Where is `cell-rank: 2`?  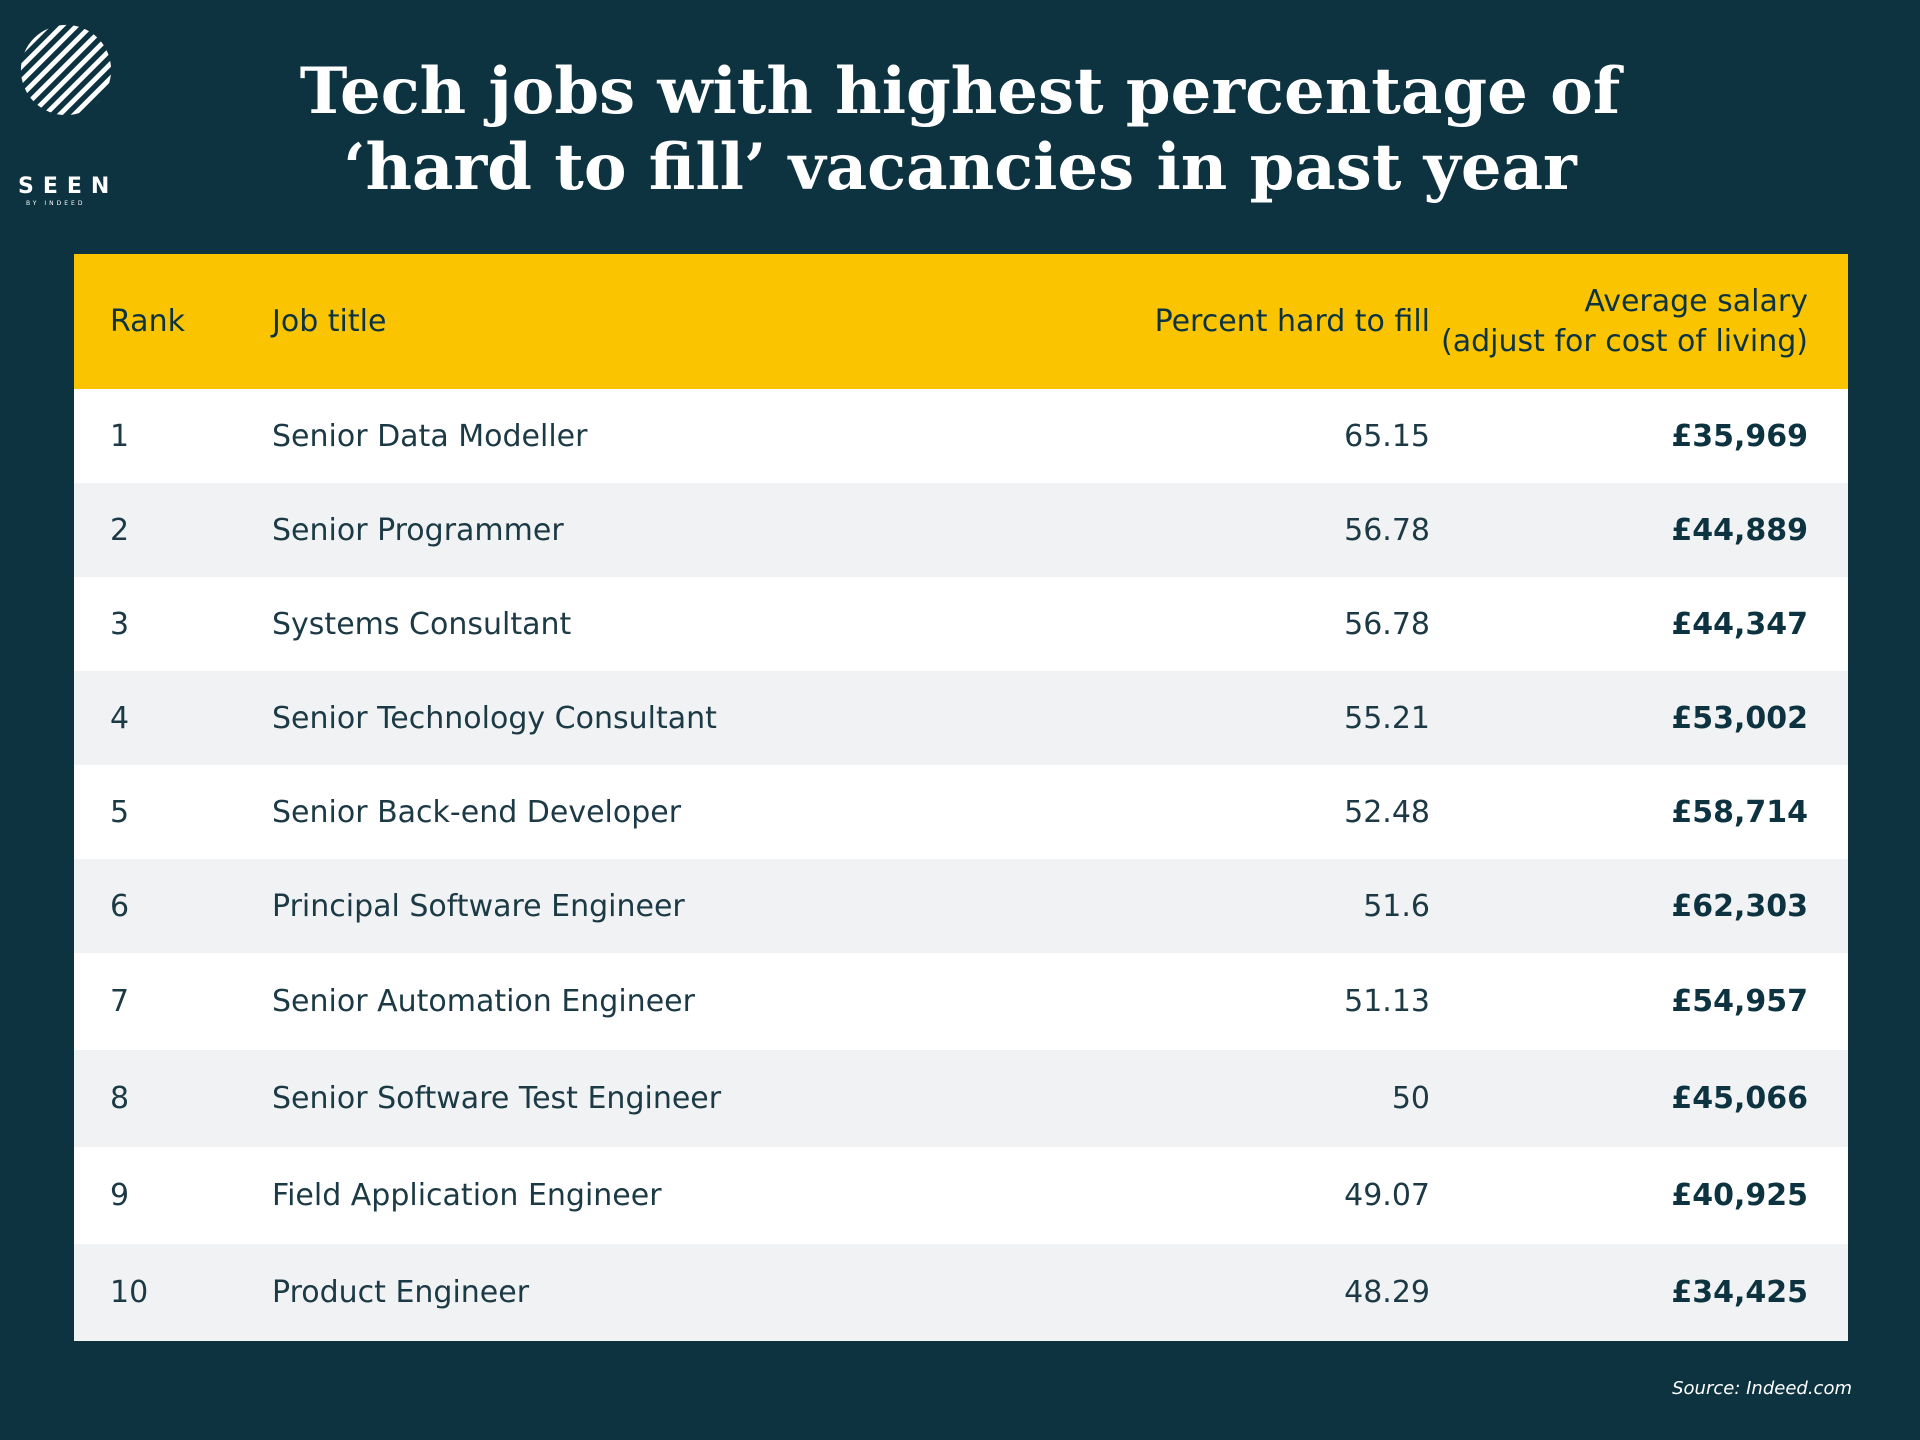
cell-rank: 2 is located at coordinates (120, 530).